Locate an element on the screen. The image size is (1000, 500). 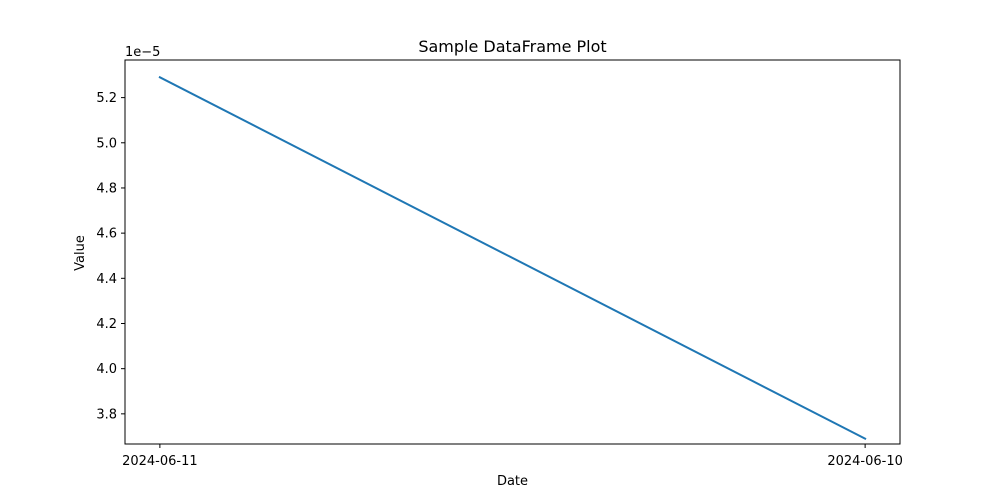
y-tick-label: 5.0 is located at coordinates (106, 143).